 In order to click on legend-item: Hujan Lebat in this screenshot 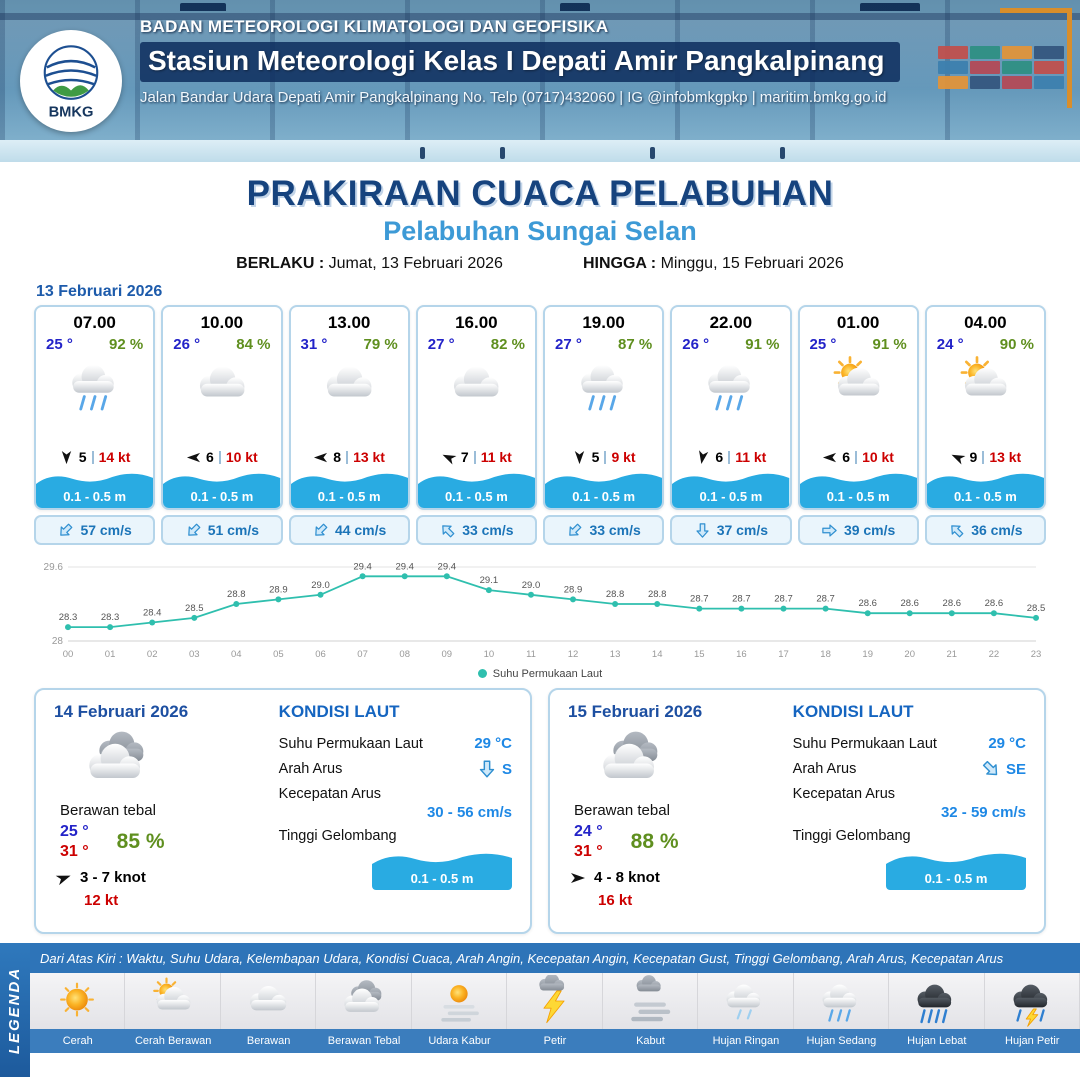, I will do `click(937, 1013)`.